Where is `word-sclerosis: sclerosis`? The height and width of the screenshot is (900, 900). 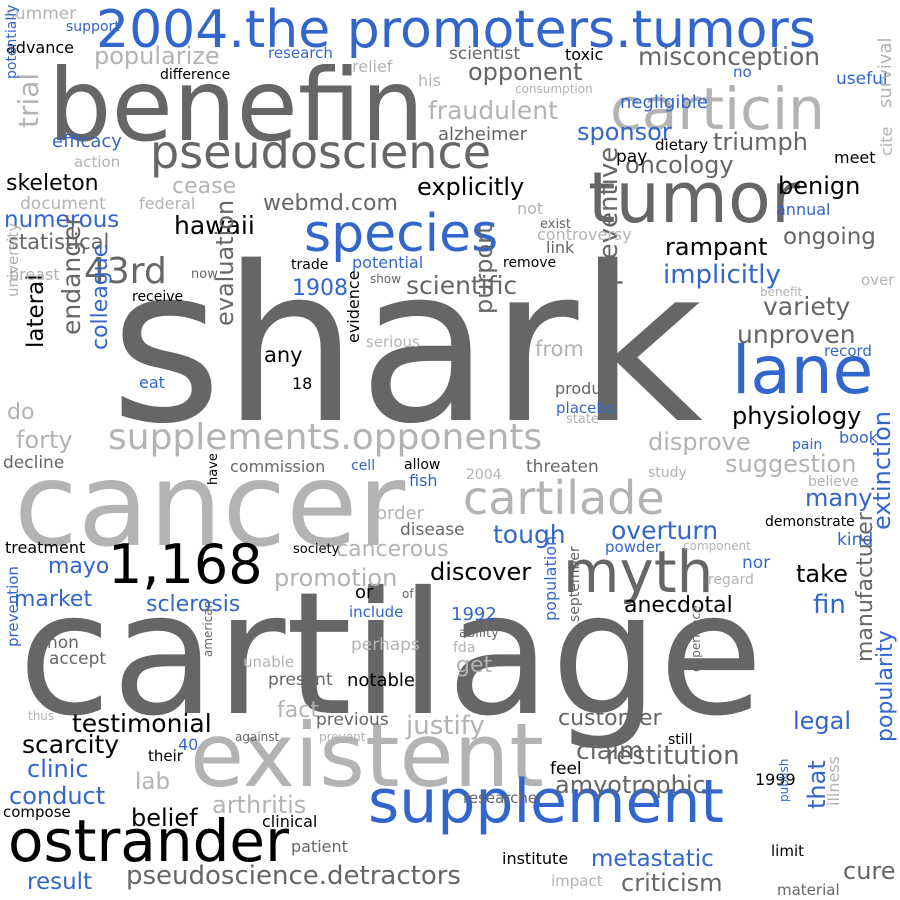 word-sclerosis: sclerosis is located at coordinates (193, 604).